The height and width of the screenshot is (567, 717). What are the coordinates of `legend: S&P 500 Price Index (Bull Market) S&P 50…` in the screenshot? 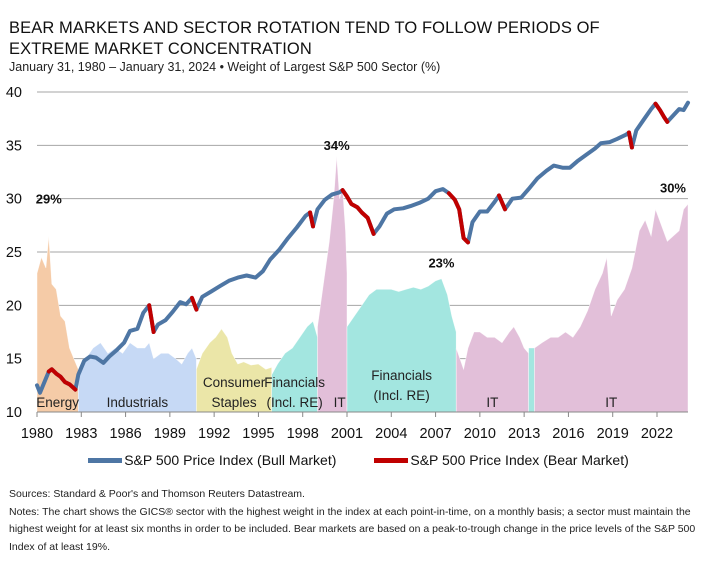 It's located at (358, 460).